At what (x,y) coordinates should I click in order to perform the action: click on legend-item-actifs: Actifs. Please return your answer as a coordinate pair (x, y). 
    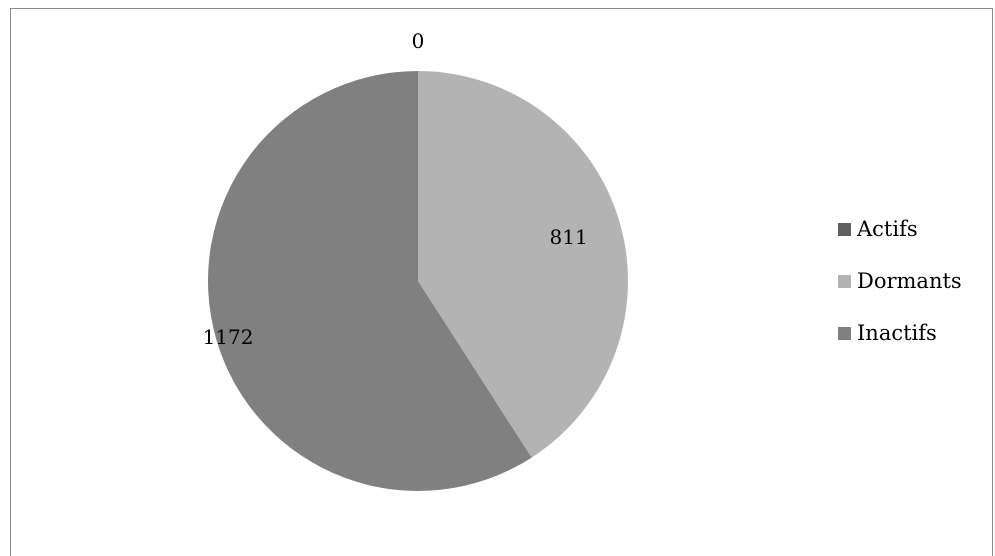
    Looking at the image, I should click on (900, 229).